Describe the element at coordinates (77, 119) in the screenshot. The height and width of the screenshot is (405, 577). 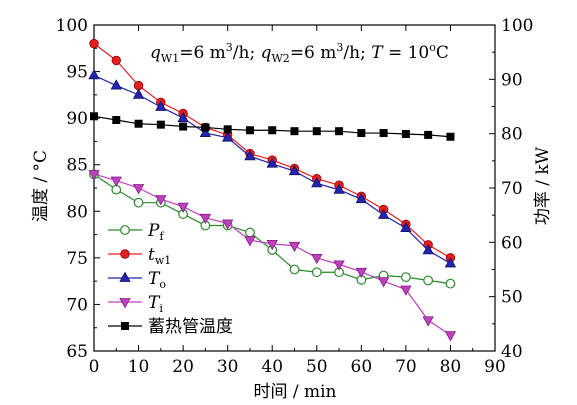
I see `y-left-tick-label: 90` at that location.